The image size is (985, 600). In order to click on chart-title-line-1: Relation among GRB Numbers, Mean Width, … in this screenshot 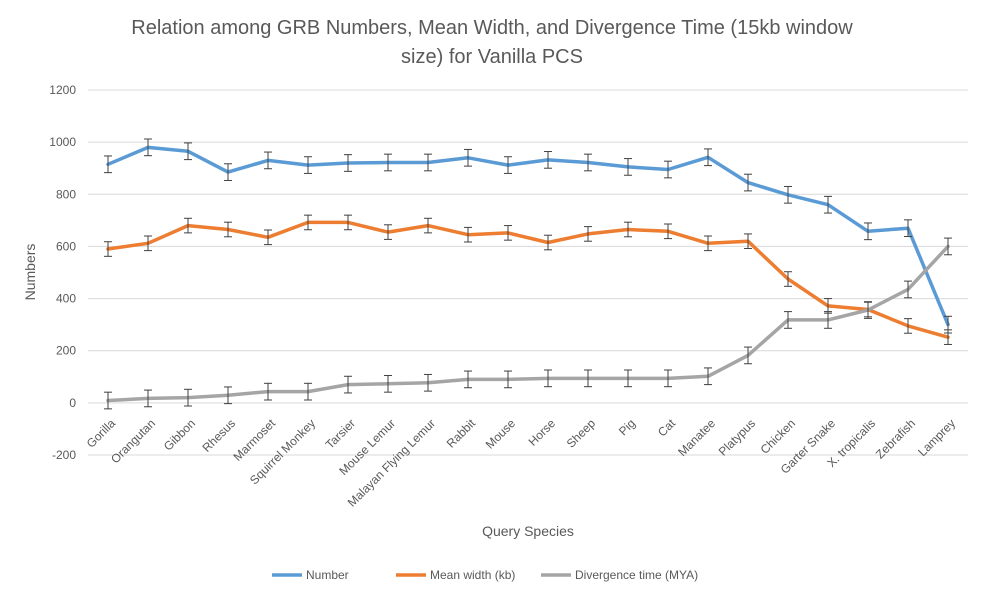, I will do `click(492, 28)`.